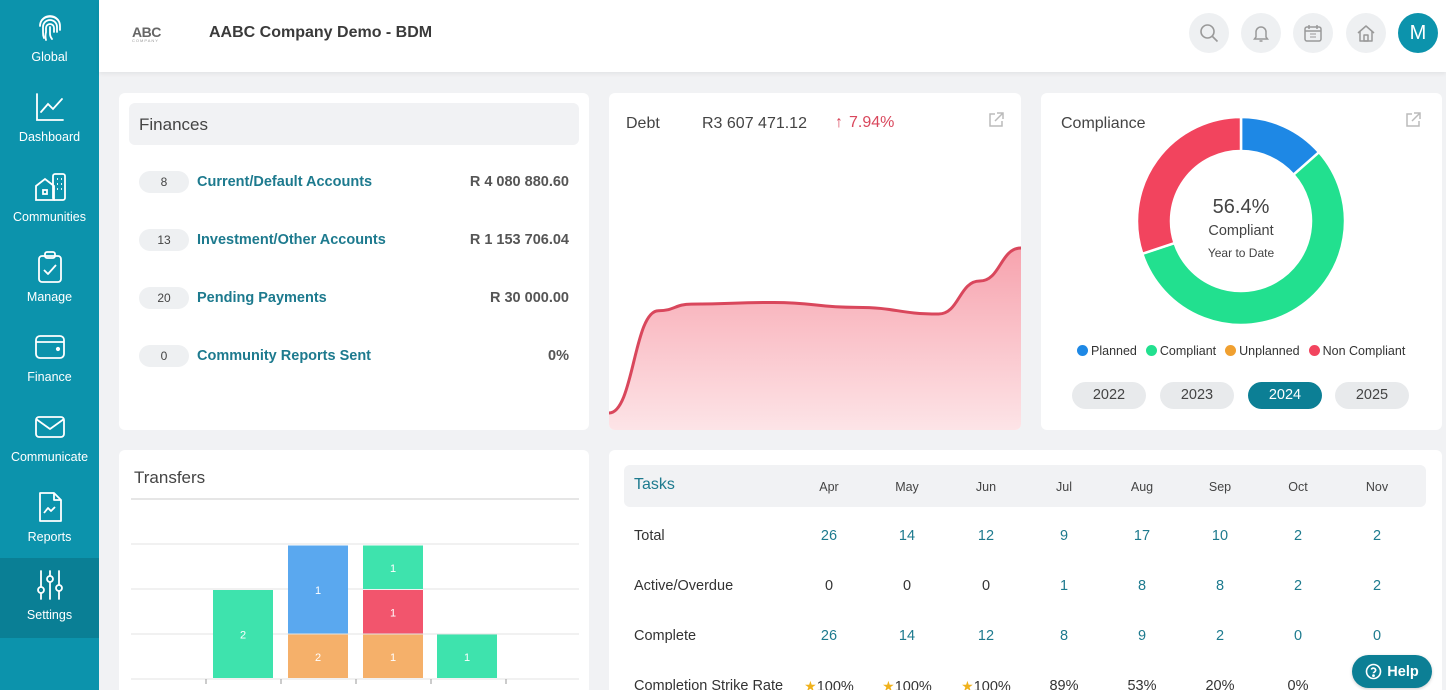 The height and width of the screenshot is (690, 1446). What do you see at coordinates (1241, 207) in the screenshot?
I see `donut-center-pct: 56.4%` at bounding box center [1241, 207].